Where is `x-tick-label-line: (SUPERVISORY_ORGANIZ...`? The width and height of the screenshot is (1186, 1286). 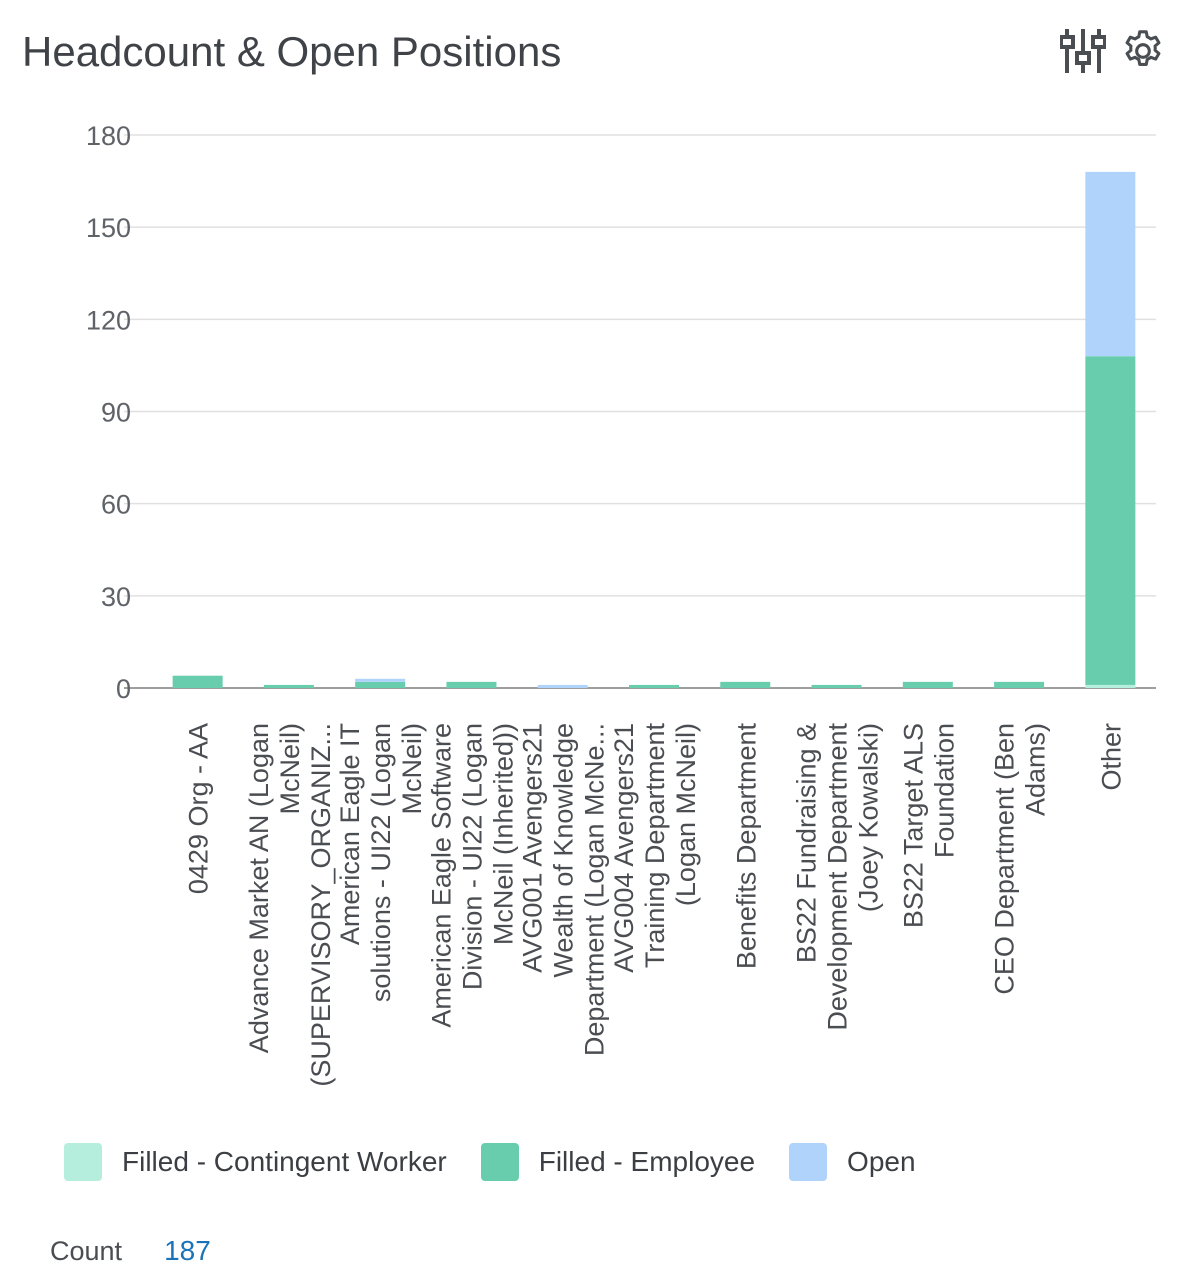 x-tick-label-line: (SUPERVISORY_ORGANIZ... is located at coordinates (321, 905).